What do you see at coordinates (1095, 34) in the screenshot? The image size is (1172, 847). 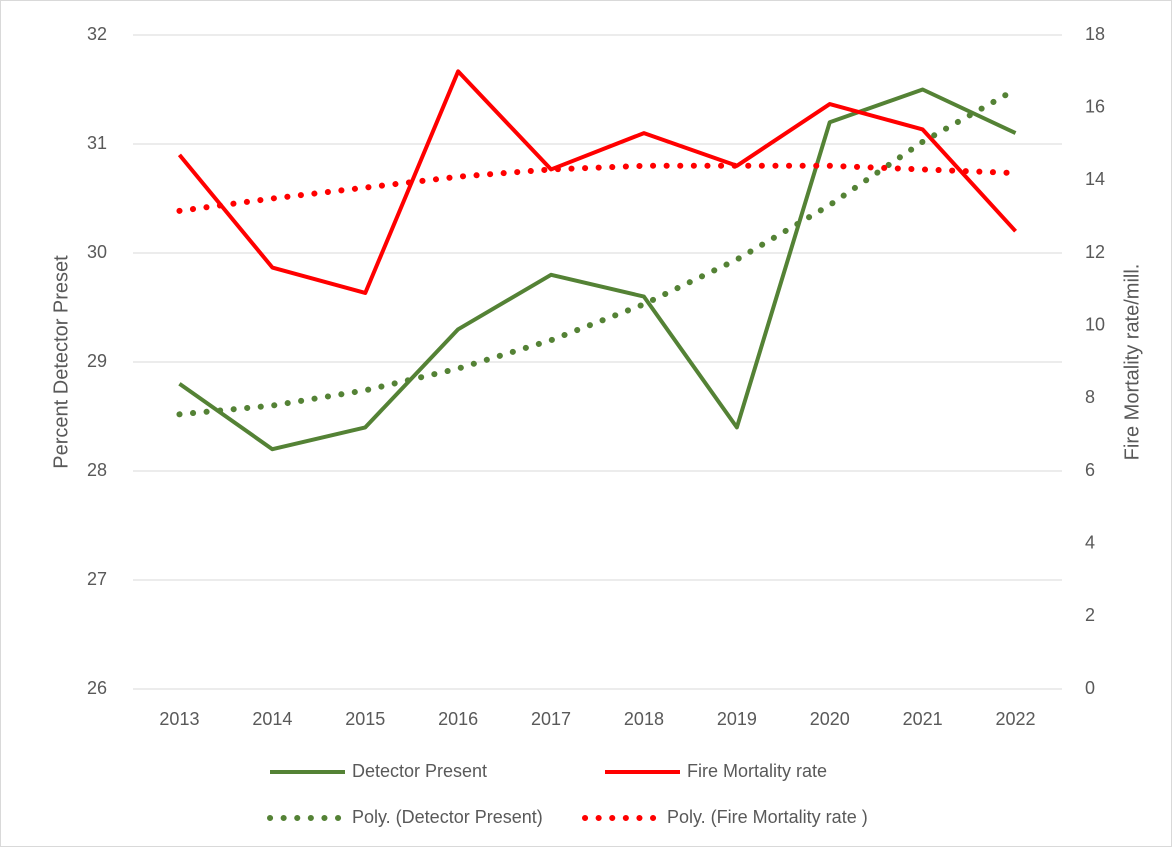 I see `y2-tick-label: 18` at bounding box center [1095, 34].